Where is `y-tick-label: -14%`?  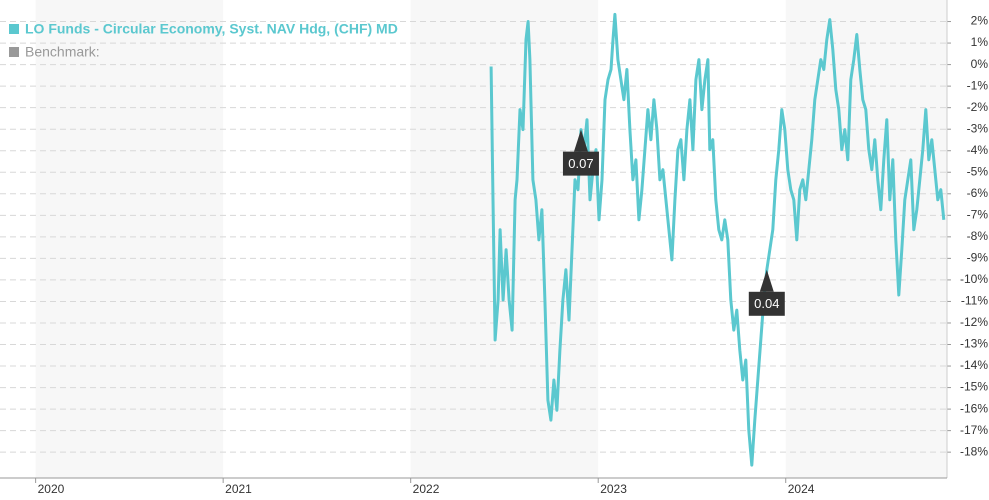 y-tick-label: -14% is located at coordinates (974, 365).